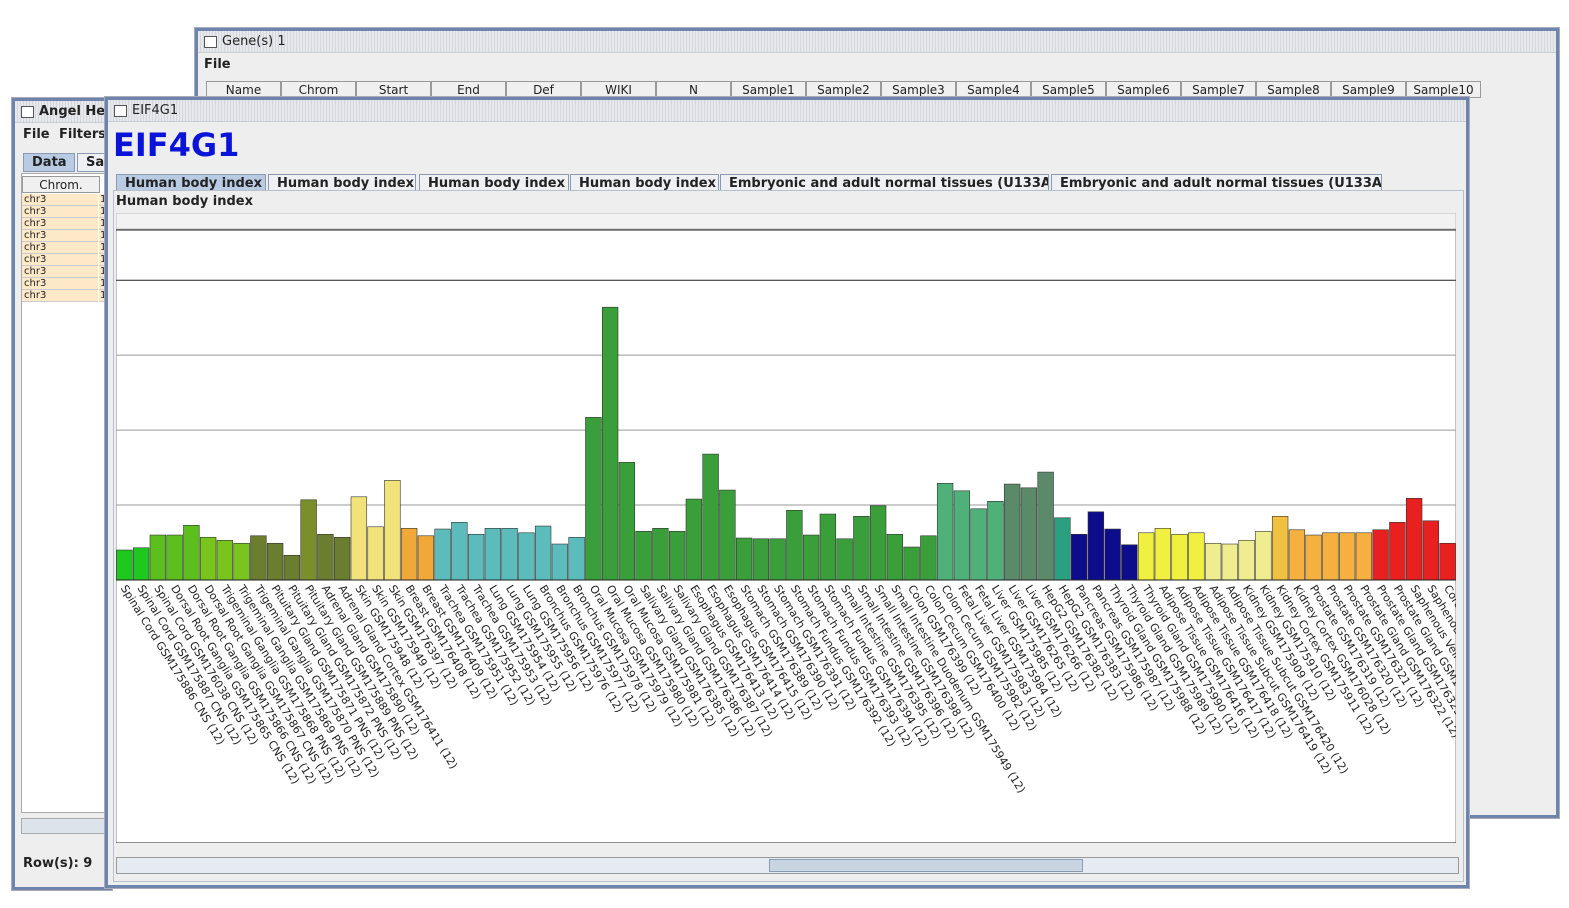  Describe the element at coordinates (768, 89) in the screenshot. I see `column-header: Sample1` at that location.